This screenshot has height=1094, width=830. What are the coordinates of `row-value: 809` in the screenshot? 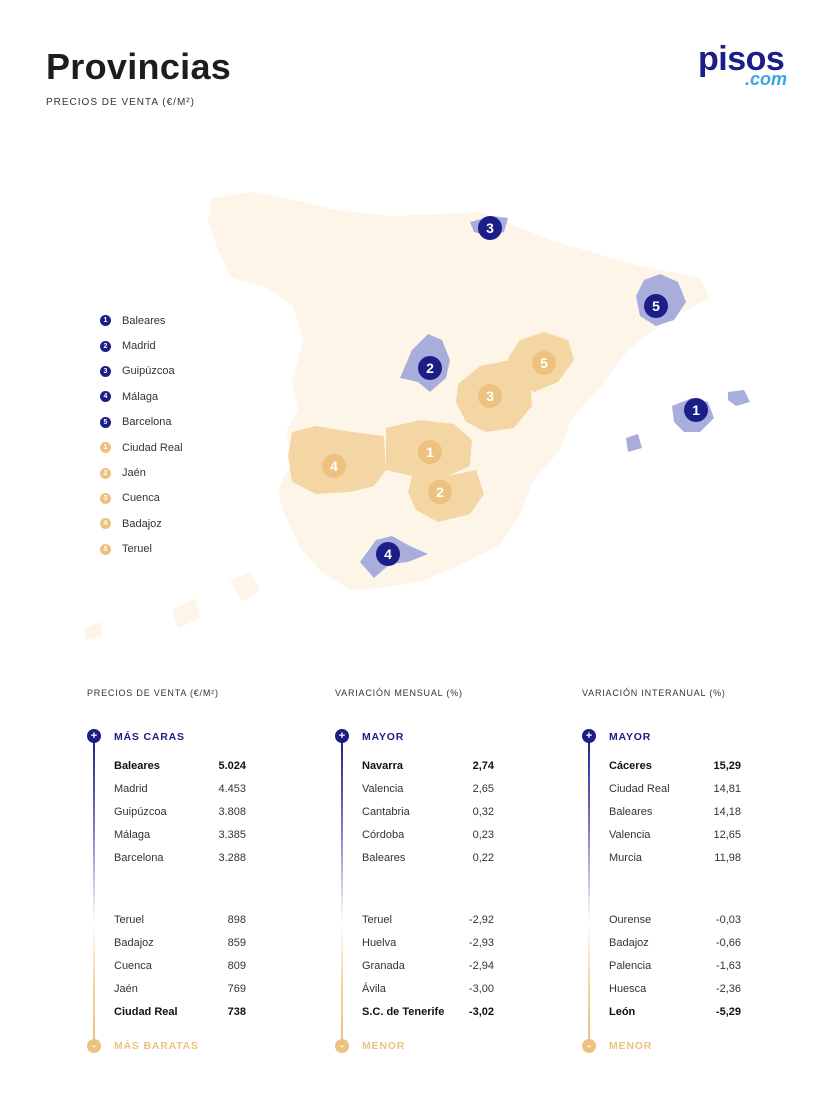 It's located at (236, 965).